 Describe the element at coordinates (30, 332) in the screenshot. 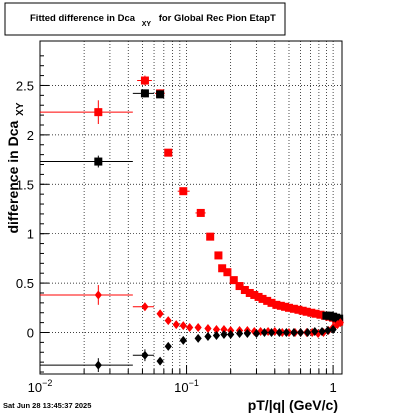

I see `y-tick-label: 0` at that location.